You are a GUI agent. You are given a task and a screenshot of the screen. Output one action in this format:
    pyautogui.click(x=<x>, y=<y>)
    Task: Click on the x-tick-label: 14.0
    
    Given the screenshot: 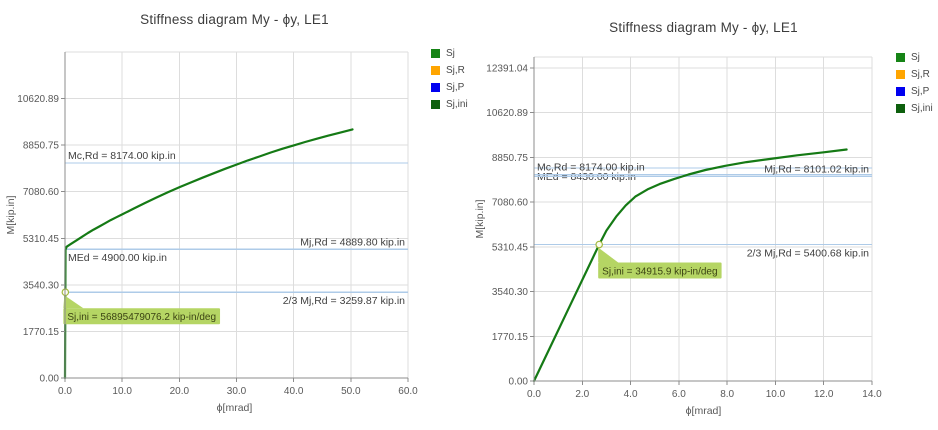 What is the action you would take?
    pyautogui.click(x=872, y=394)
    